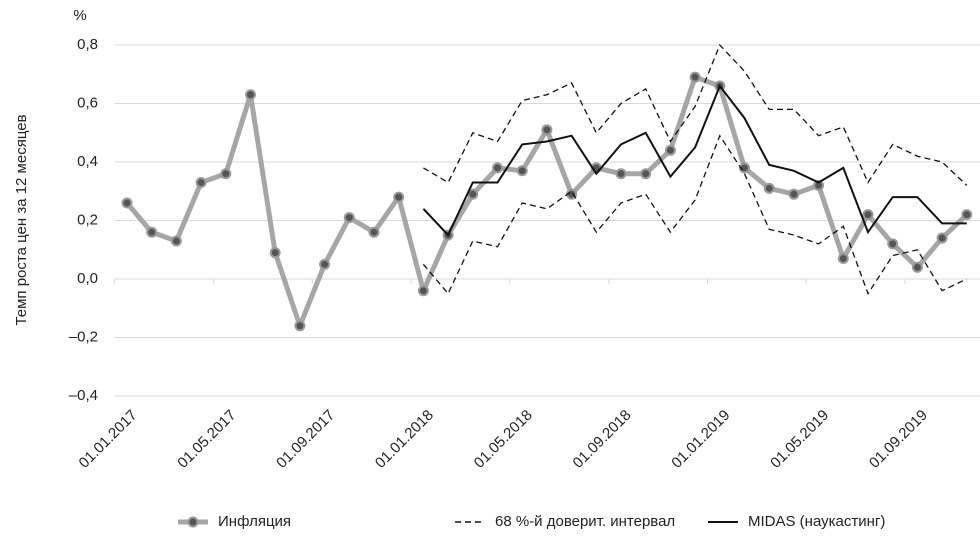  I want to click on x-tick-label: 01.01.2019, so click(700, 439).